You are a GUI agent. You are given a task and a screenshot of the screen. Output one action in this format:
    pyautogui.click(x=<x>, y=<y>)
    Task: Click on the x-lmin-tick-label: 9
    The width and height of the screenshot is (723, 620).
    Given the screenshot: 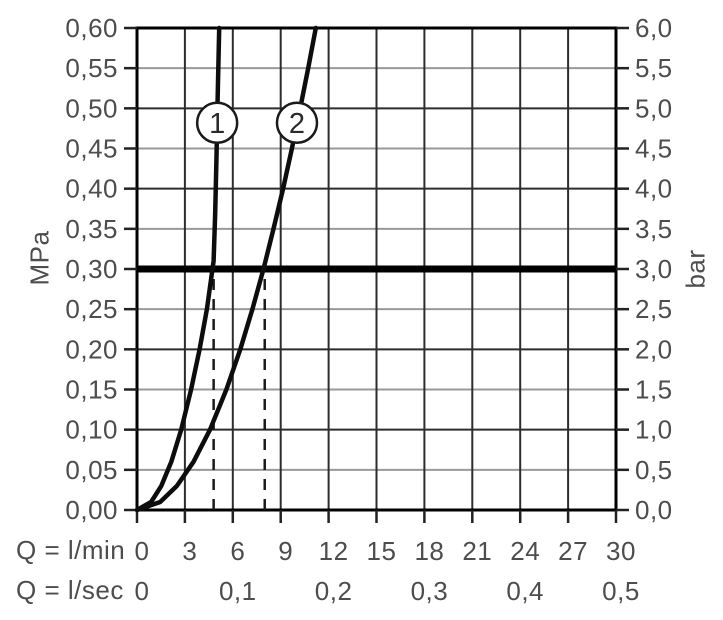 What is the action you would take?
    pyautogui.click(x=285, y=551)
    